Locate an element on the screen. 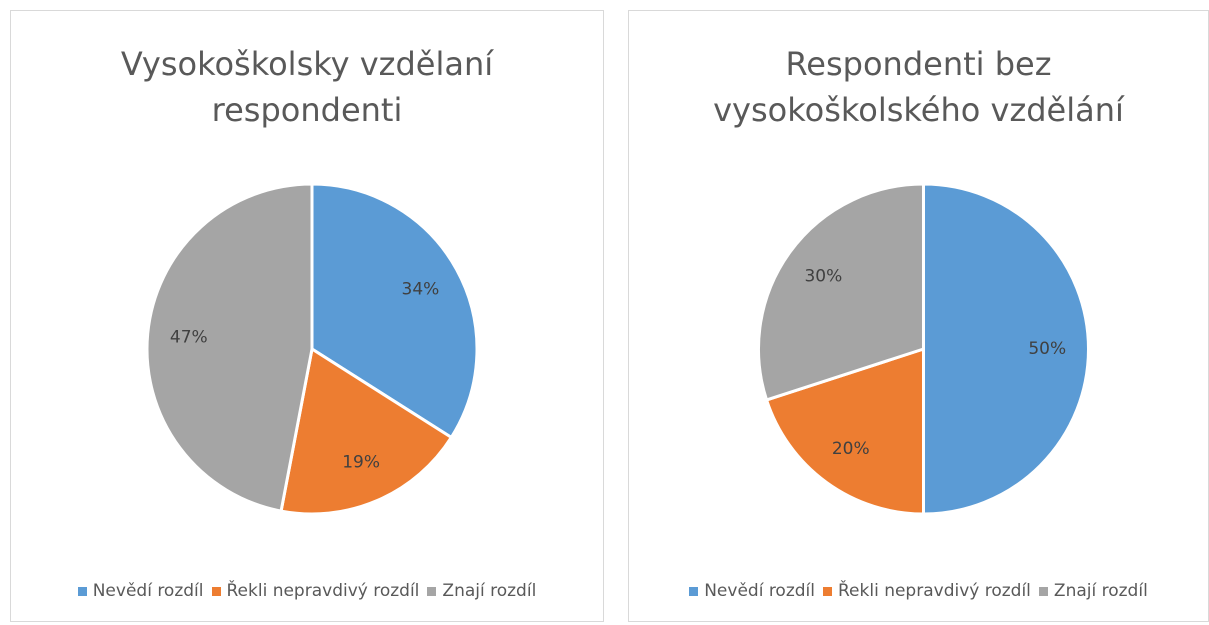  chart-title: Respondenti bez vysokoškolského vzdělání is located at coordinates (918, 87).